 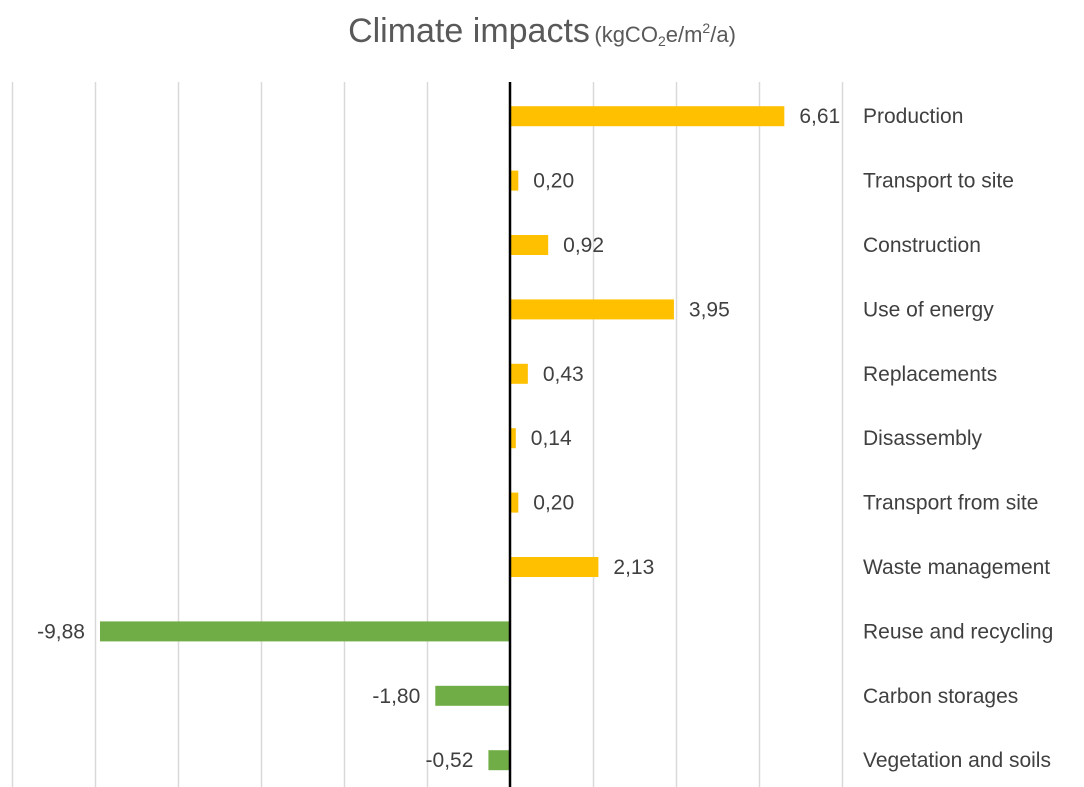 I want to click on value-label: -0,52, so click(x=450, y=760).